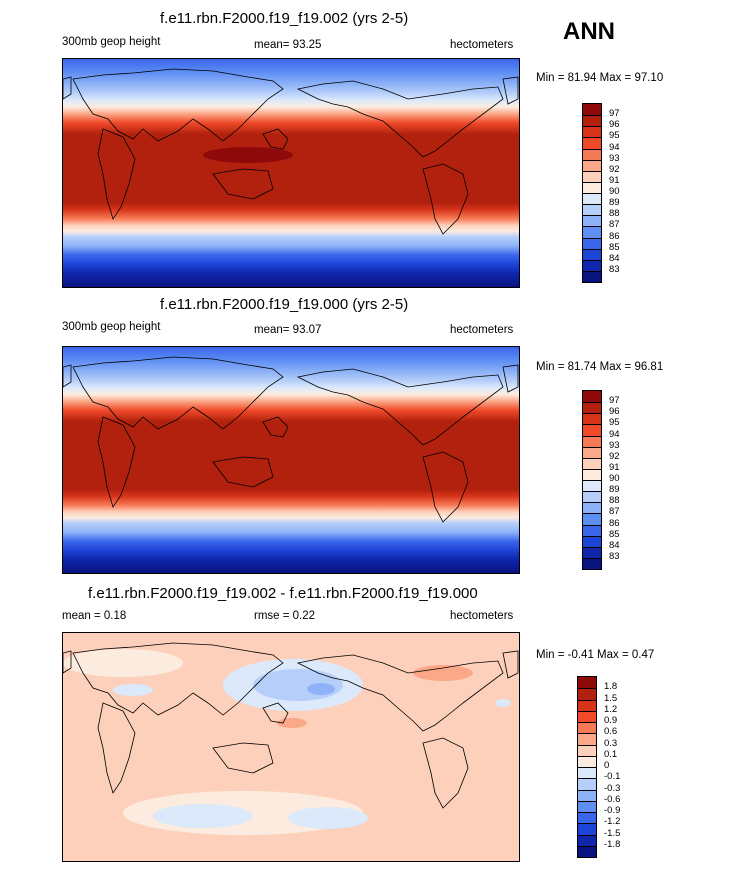  Describe the element at coordinates (612, 788) in the screenshot. I see `colorbar-label: -0.3` at that location.